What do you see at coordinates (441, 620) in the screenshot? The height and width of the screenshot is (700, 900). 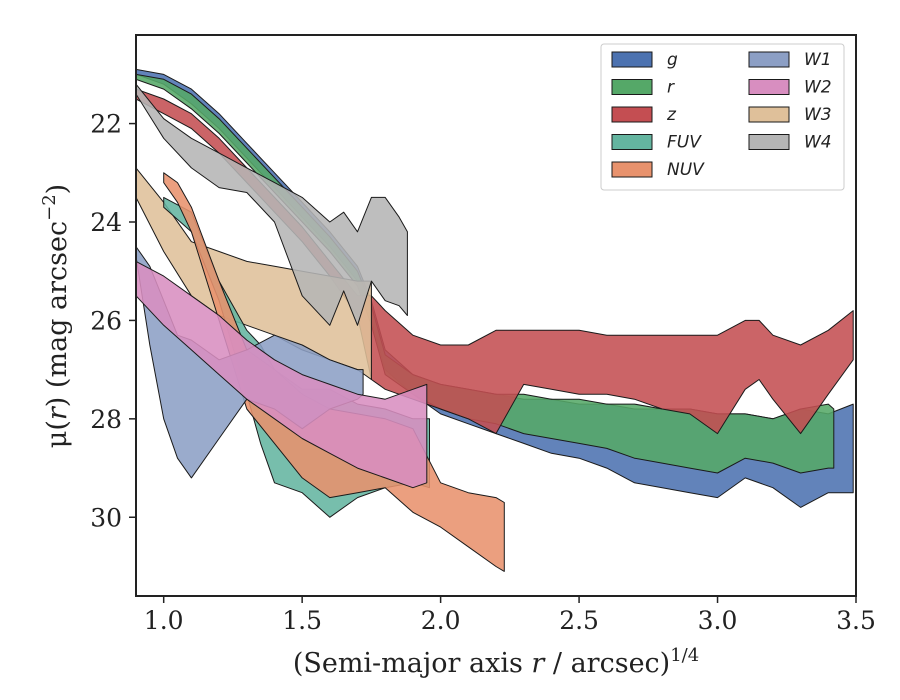 I see `x-tick-label: 2.0` at bounding box center [441, 620].